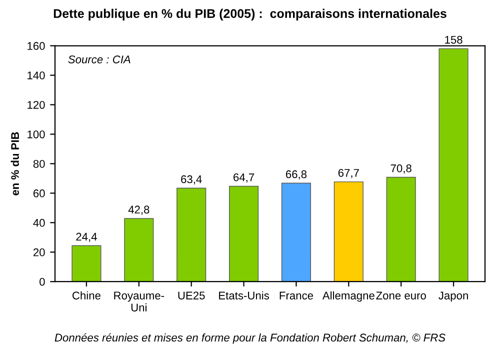  What do you see at coordinates (250, 338) in the screenshot?
I see `text: Données réunies et mises en forme pour la Fondation Robert Schuman, © FRS` at bounding box center [250, 338].